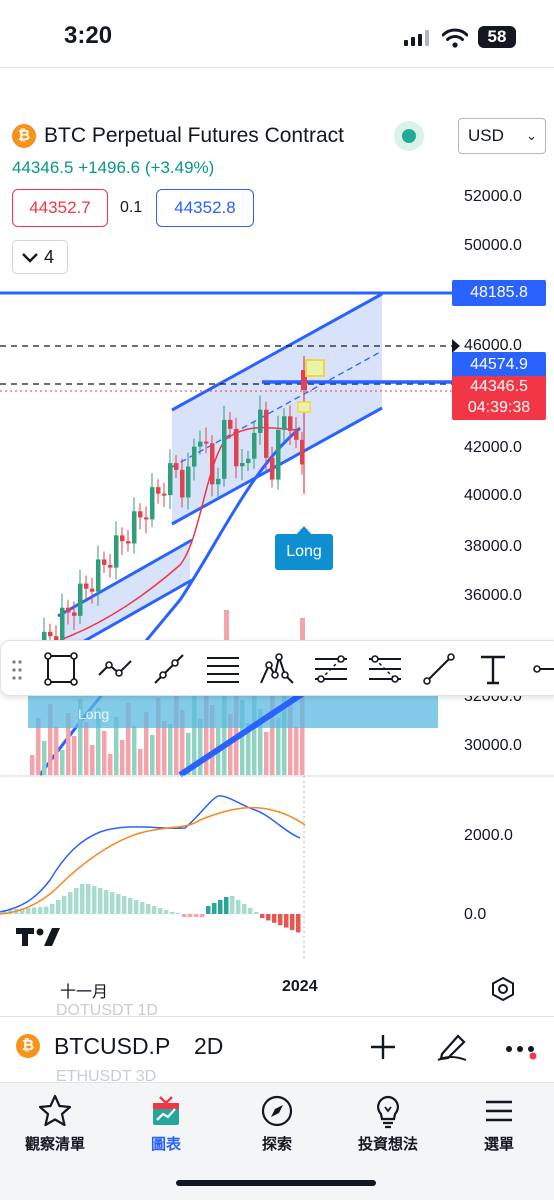 The image size is (554, 1200). Describe the element at coordinates (439, 669) in the screenshot. I see `line-tool-icon` at that location.